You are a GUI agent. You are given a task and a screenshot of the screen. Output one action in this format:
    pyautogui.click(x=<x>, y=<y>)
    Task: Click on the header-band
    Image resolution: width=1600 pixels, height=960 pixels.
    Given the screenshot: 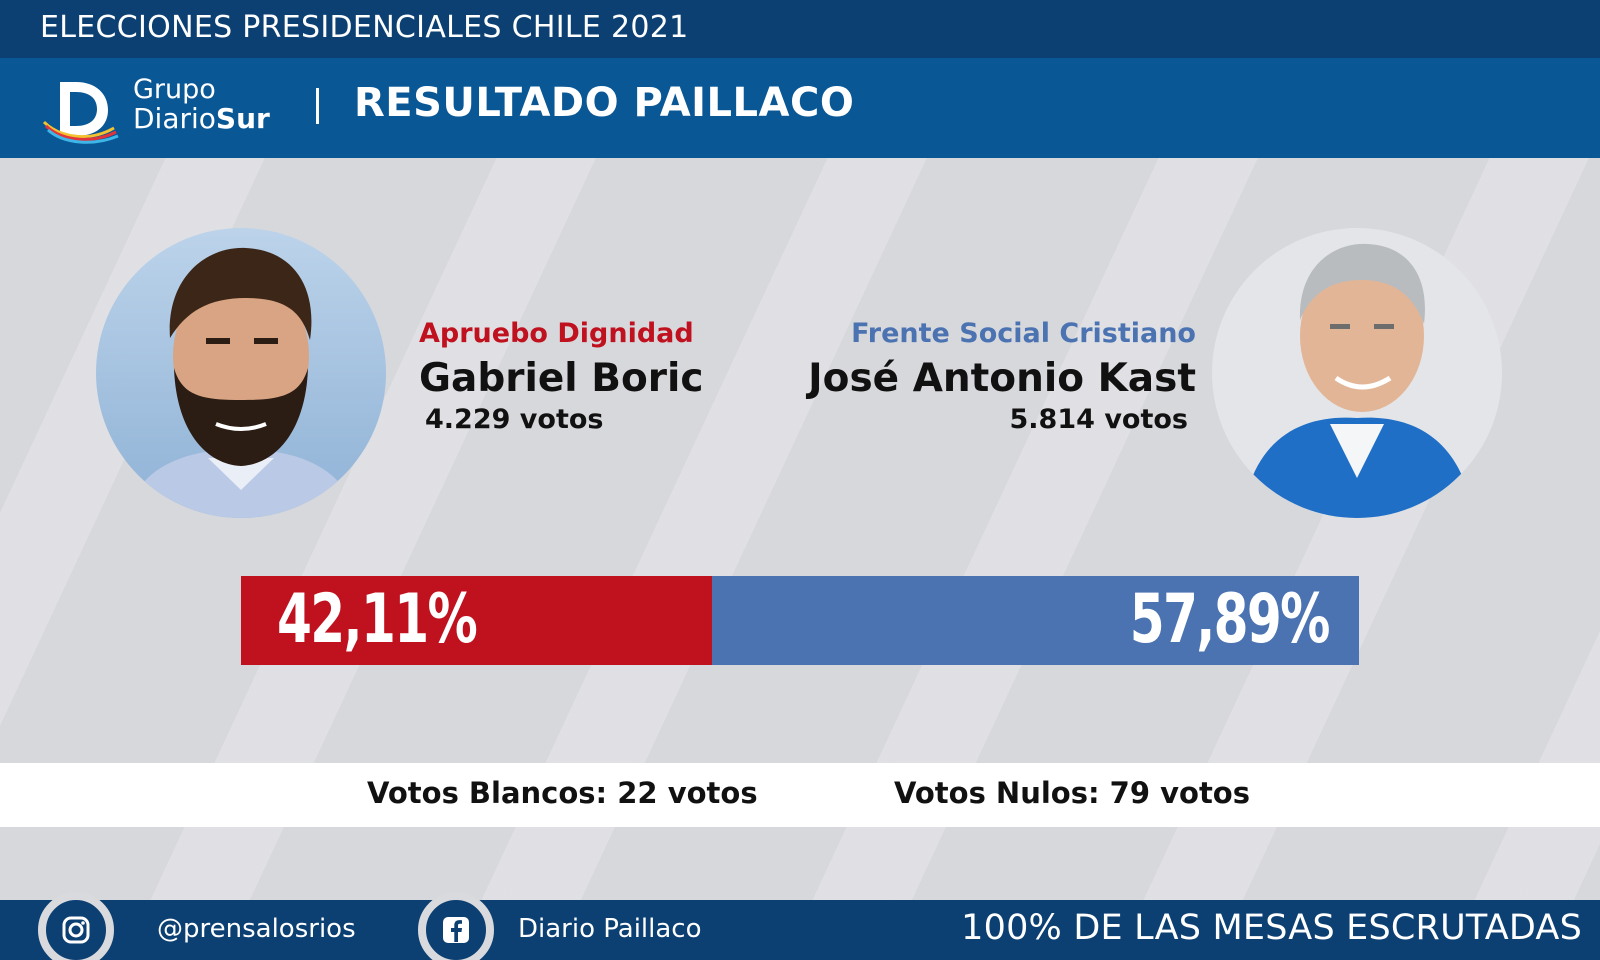 What is the action you would take?
    pyautogui.click(x=800, y=108)
    